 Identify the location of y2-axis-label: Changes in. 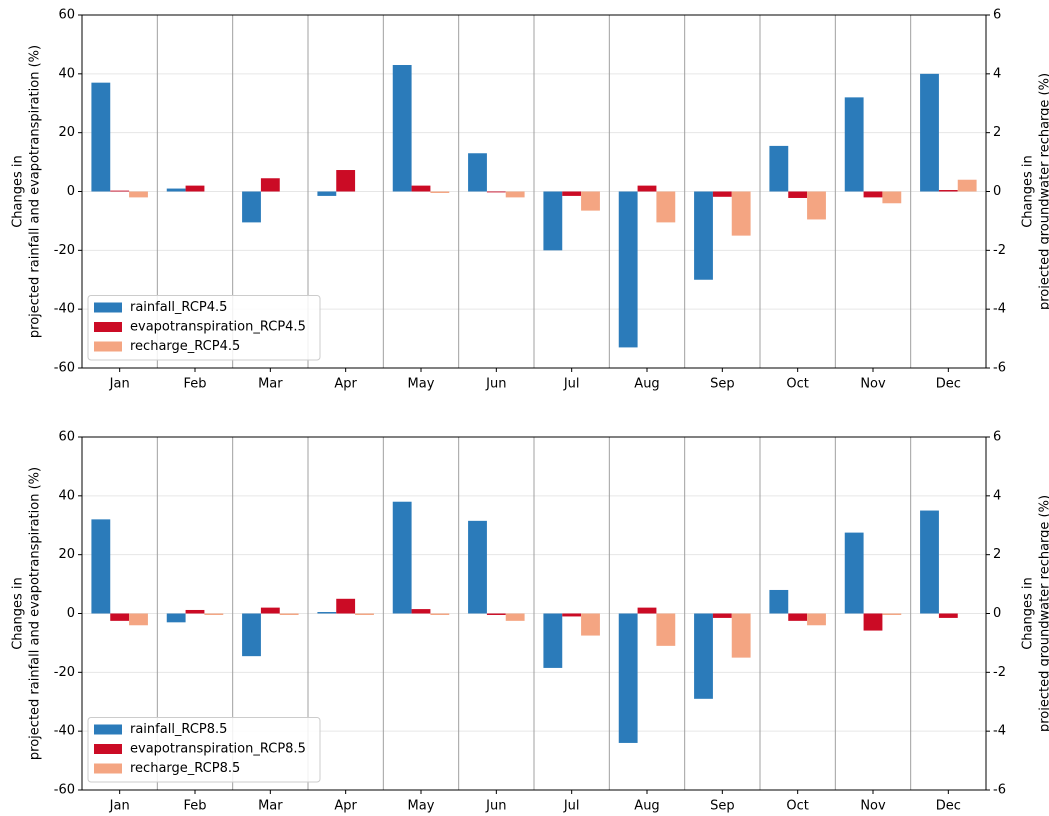
(1028, 613).